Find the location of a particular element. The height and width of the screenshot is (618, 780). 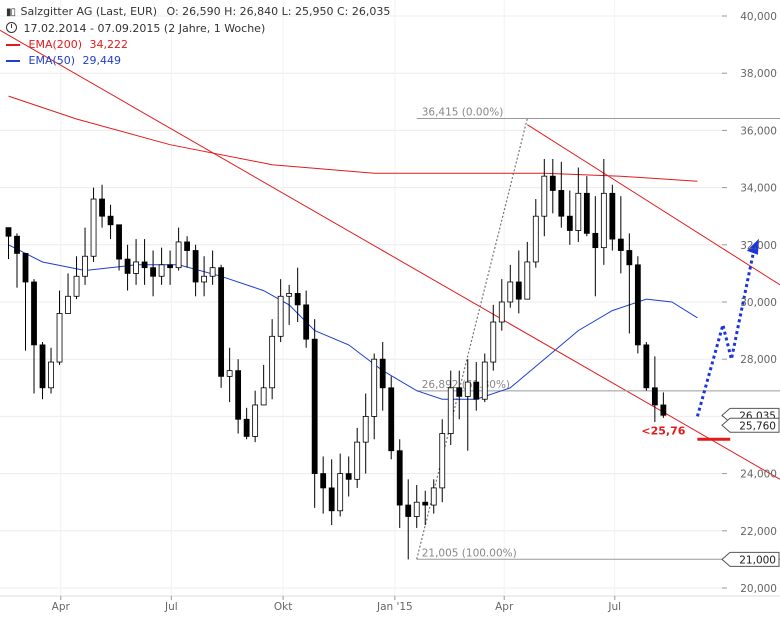

forecast-arrowhead is located at coordinates (752, 246).